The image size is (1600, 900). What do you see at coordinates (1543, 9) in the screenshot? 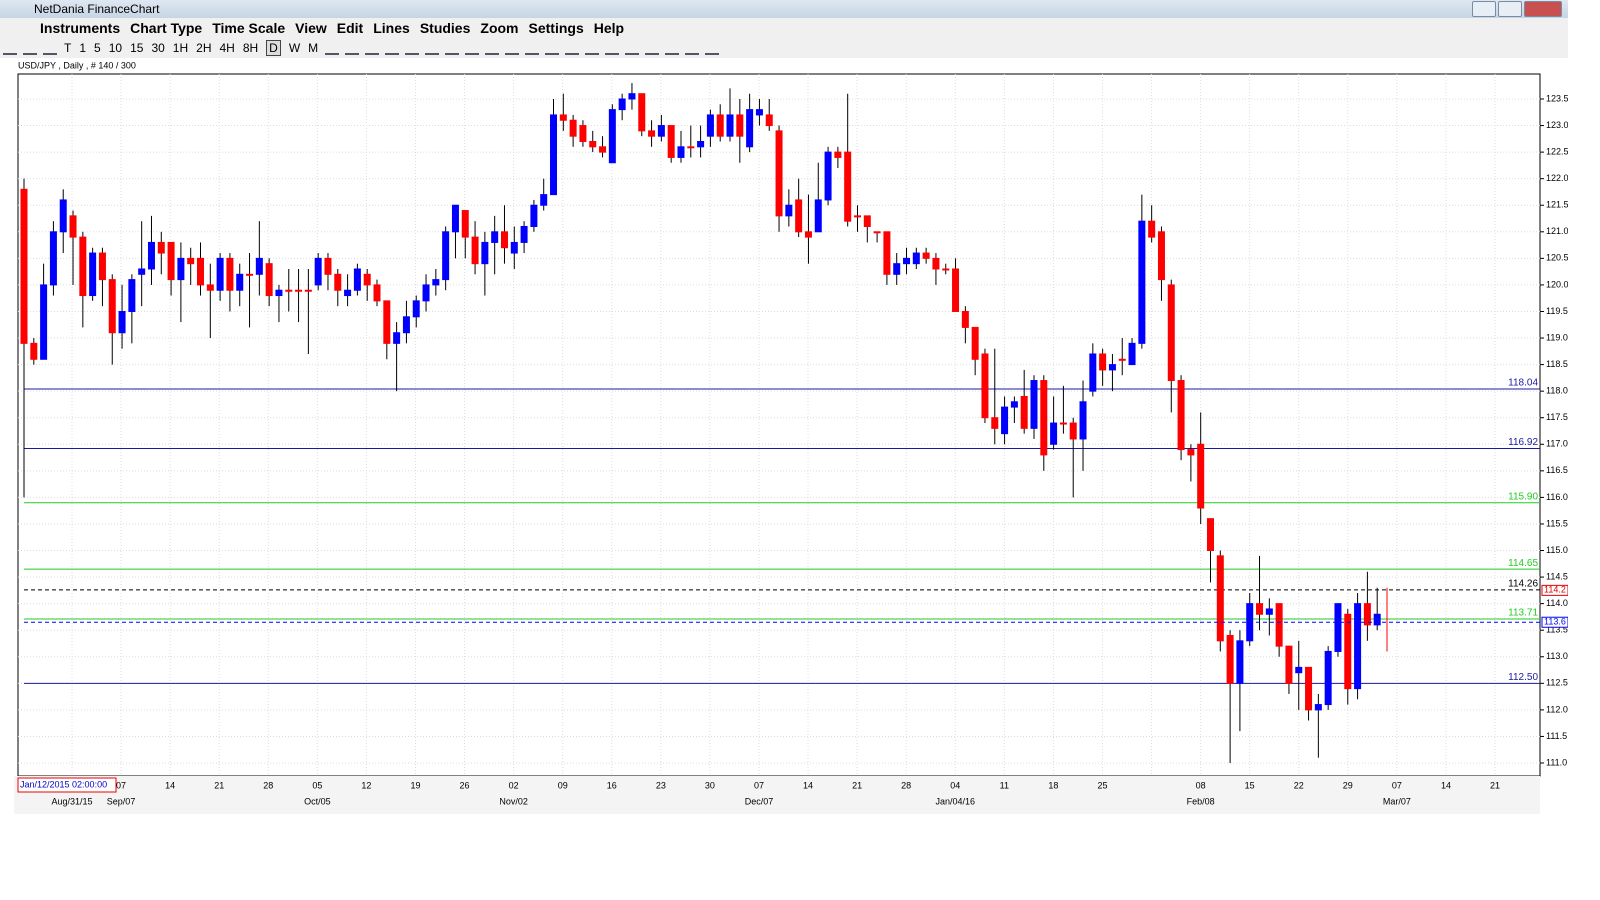
I see `close` at bounding box center [1543, 9].